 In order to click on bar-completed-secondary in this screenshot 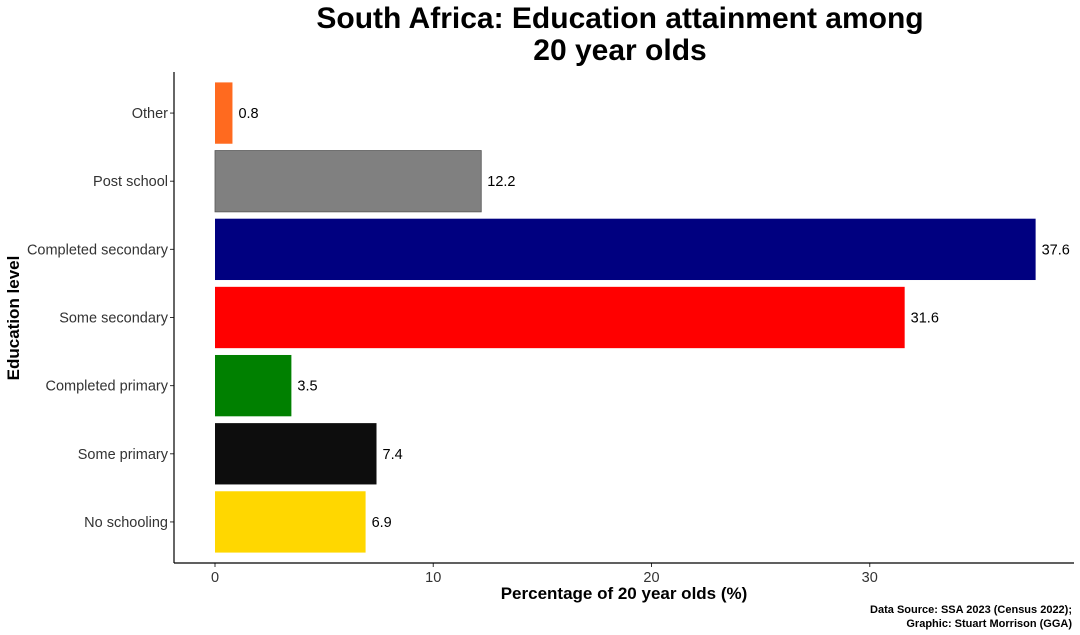, I will do `click(625, 249)`.